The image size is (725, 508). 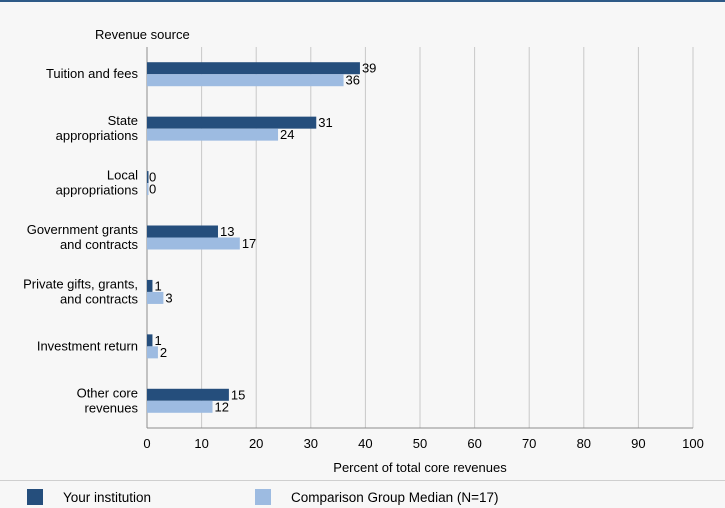 What do you see at coordinates (142, 34) in the screenshot?
I see `category-axis-title: Revenue source` at bounding box center [142, 34].